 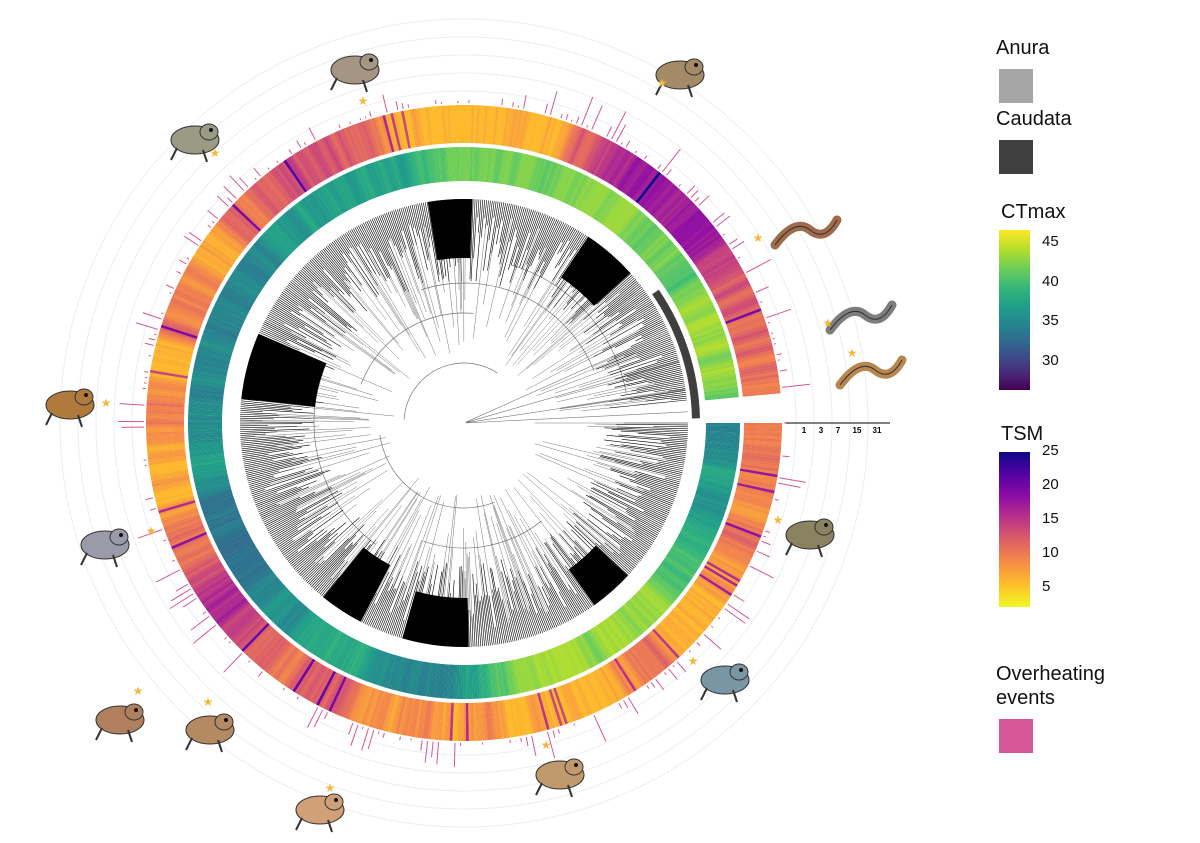 I want to click on newt-icon, so click(x=871, y=372).